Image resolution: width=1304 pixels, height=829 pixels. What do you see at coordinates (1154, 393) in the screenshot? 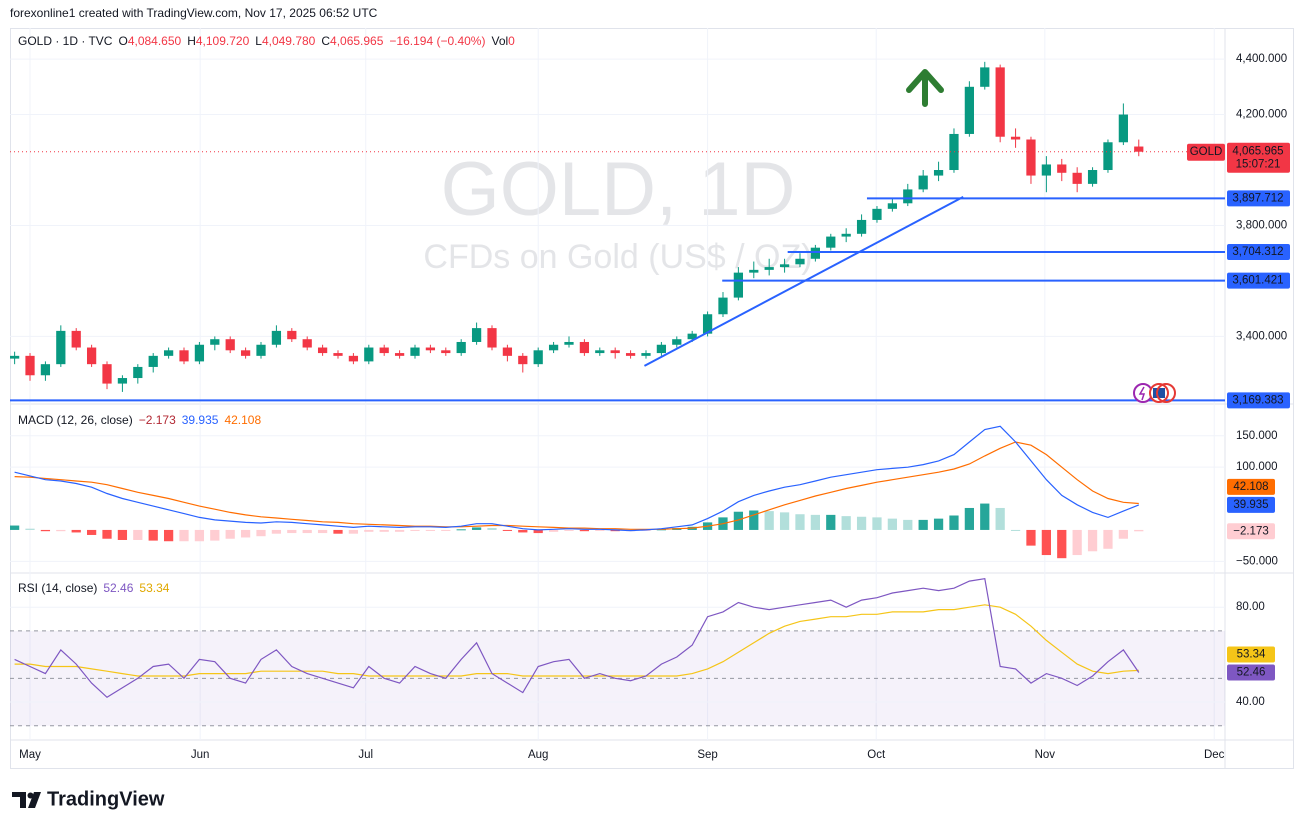
I see `event-icons` at bounding box center [1154, 393].